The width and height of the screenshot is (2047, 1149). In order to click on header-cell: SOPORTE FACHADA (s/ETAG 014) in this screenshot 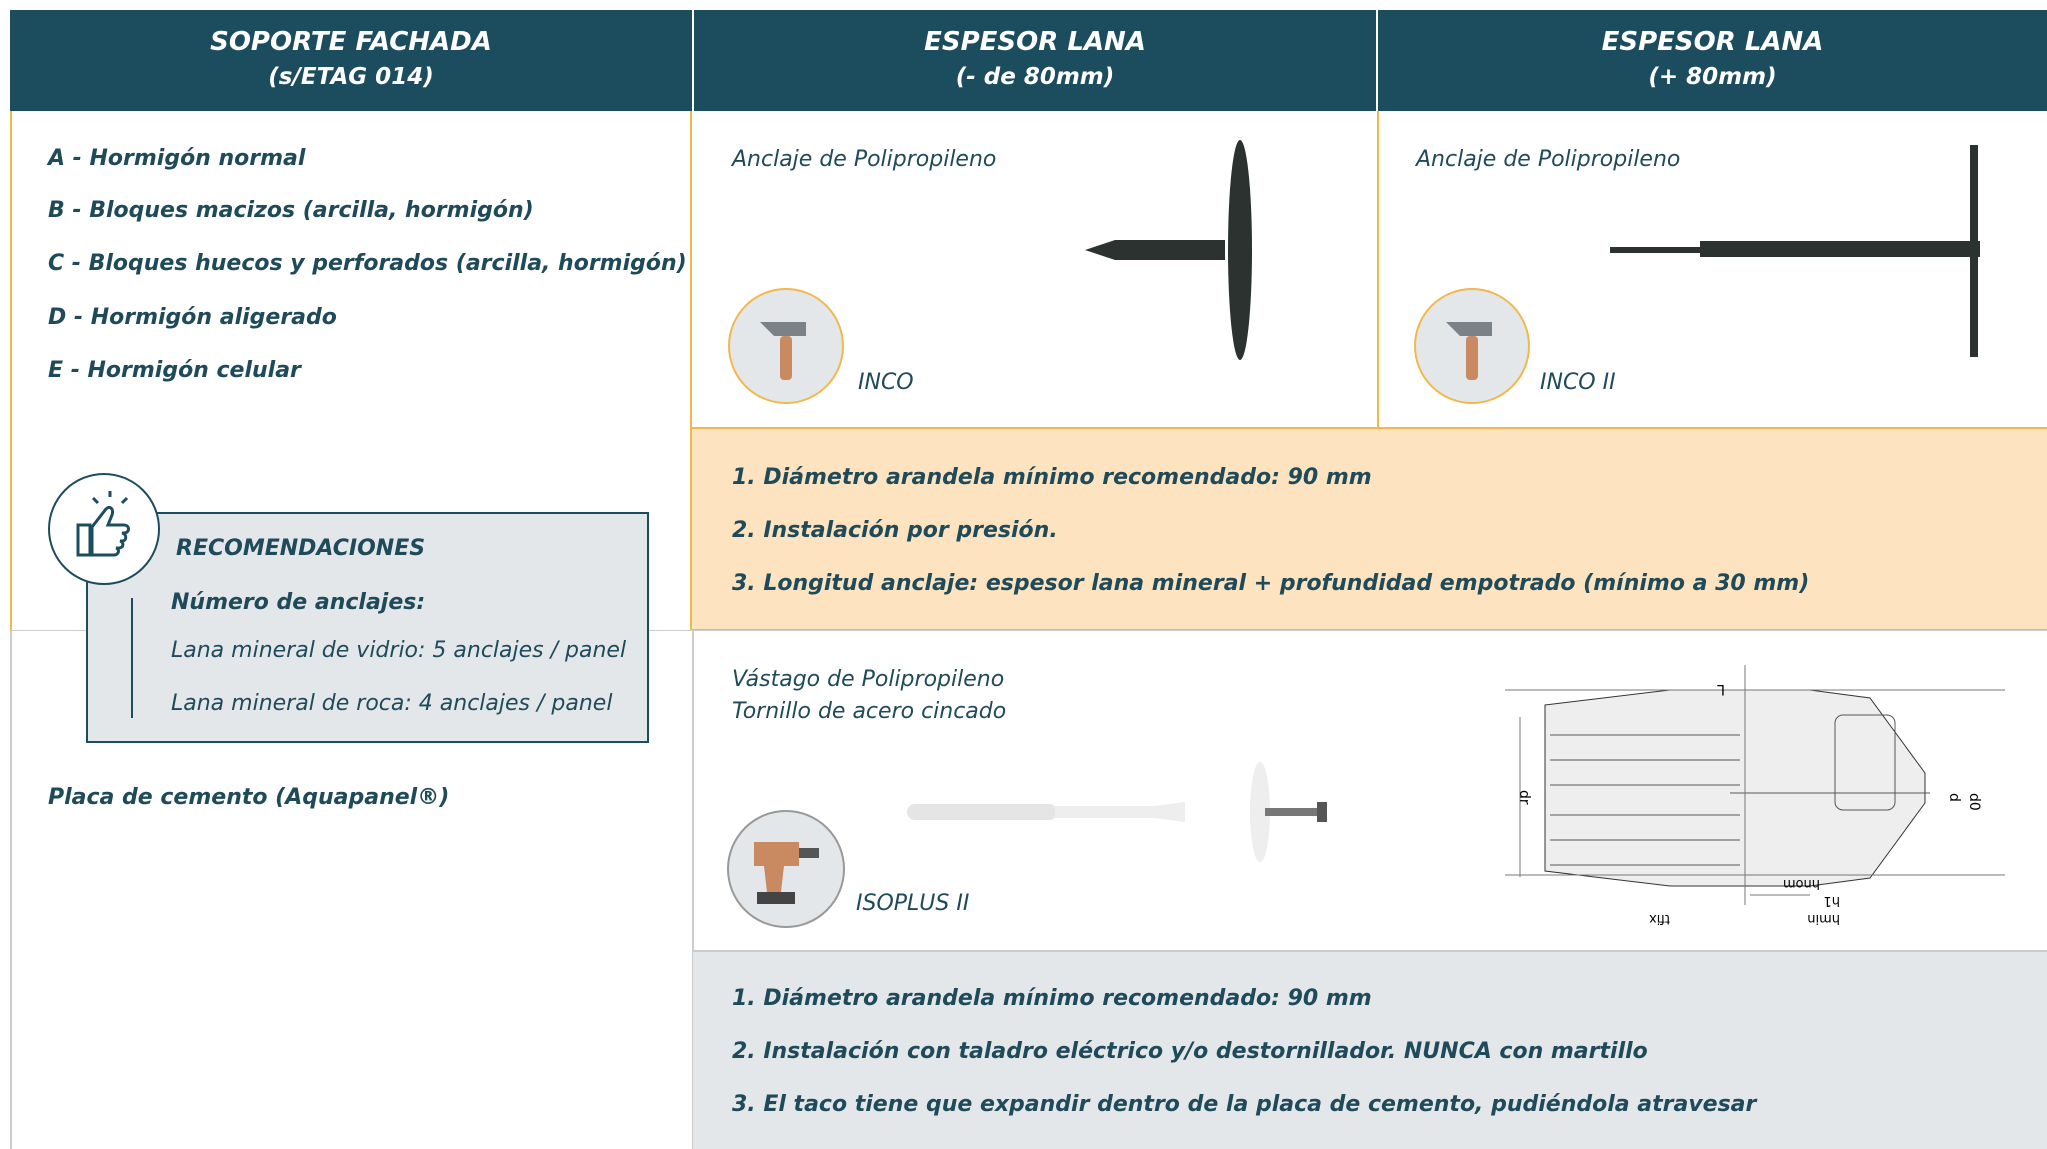, I will do `click(351, 60)`.